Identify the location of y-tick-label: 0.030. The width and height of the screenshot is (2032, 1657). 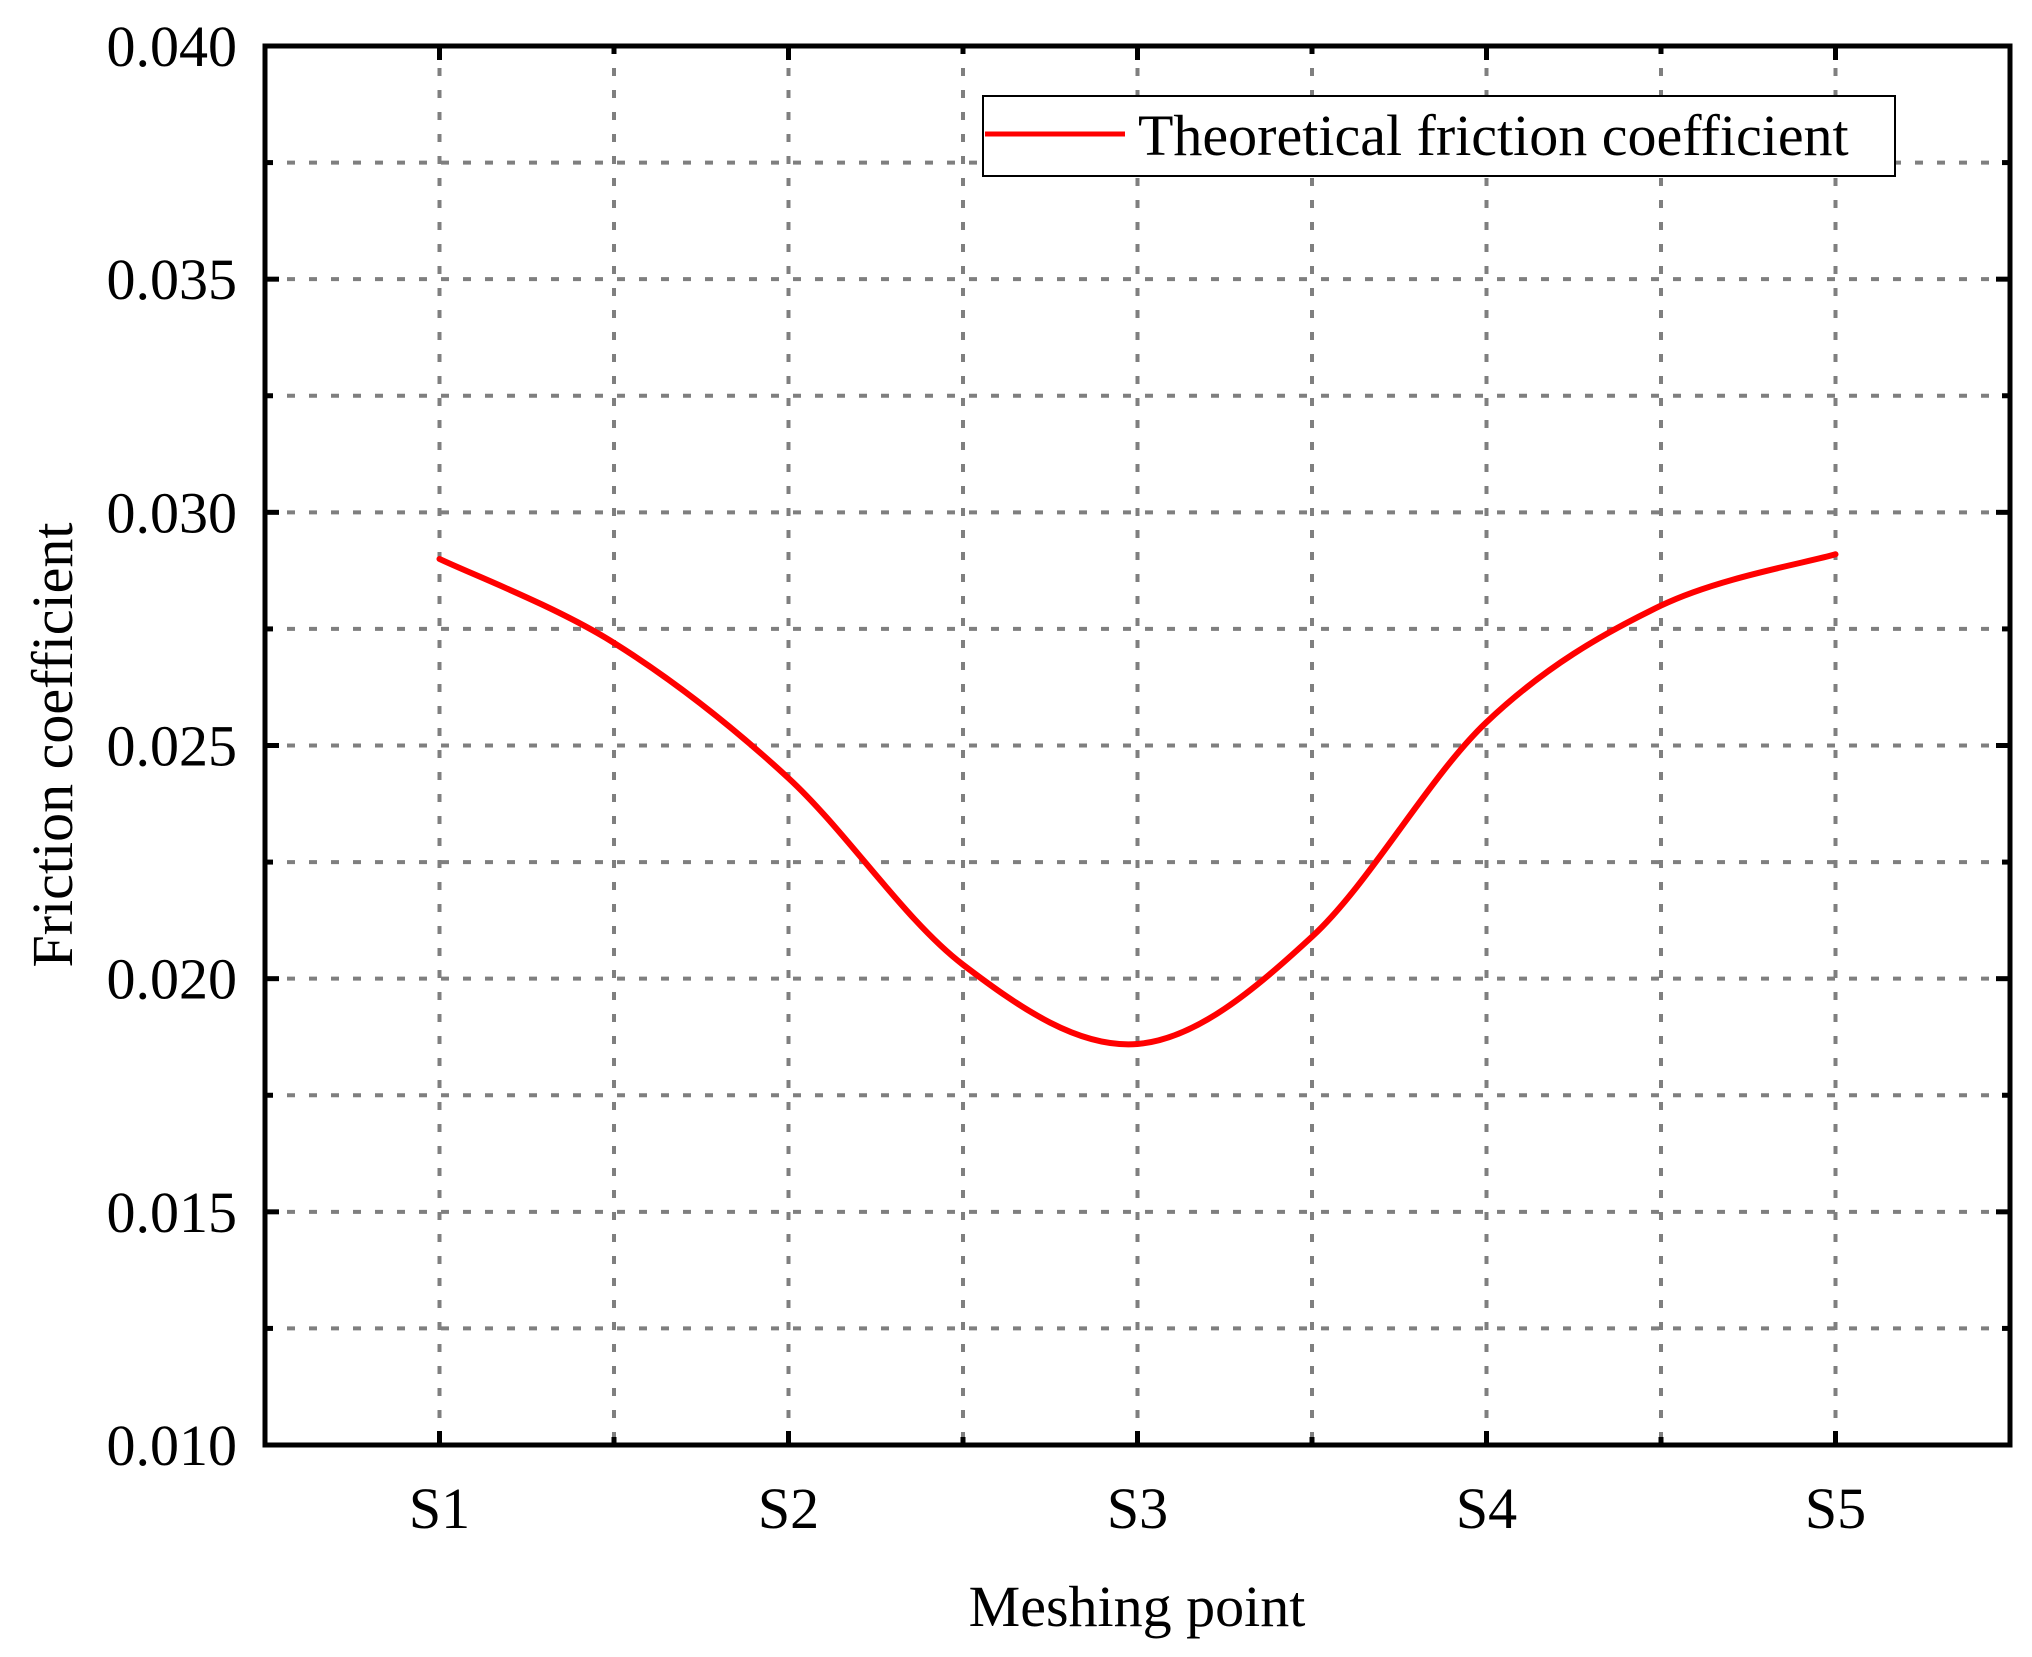
(172, 512).